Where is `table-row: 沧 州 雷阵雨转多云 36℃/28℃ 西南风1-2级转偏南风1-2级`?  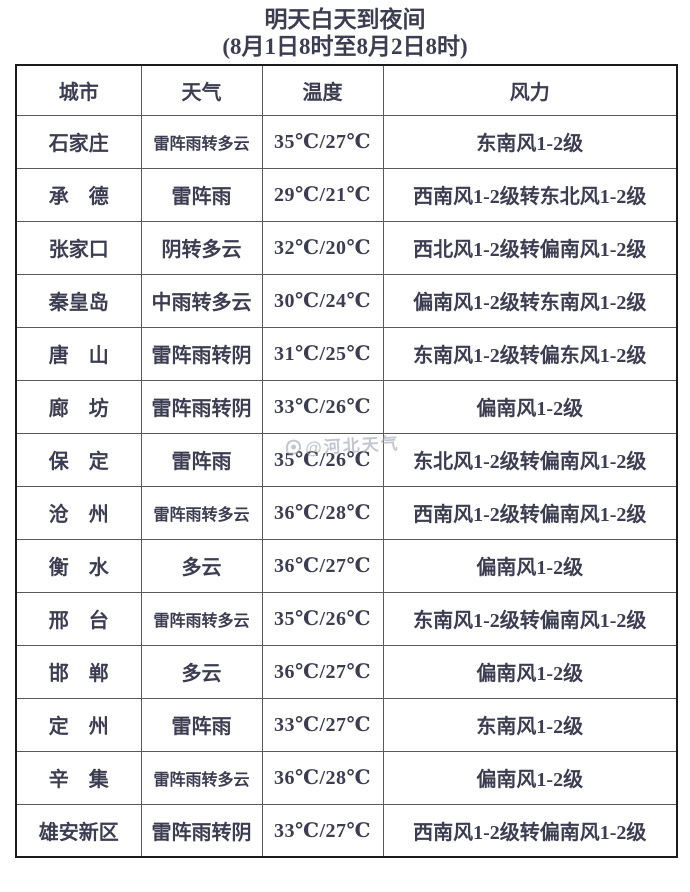
table-row: 沧 州 雷阵雨转多云 36℃/28℃ 西南风1-2级转偏南风1-2级 is located at coordinates (346, 512).